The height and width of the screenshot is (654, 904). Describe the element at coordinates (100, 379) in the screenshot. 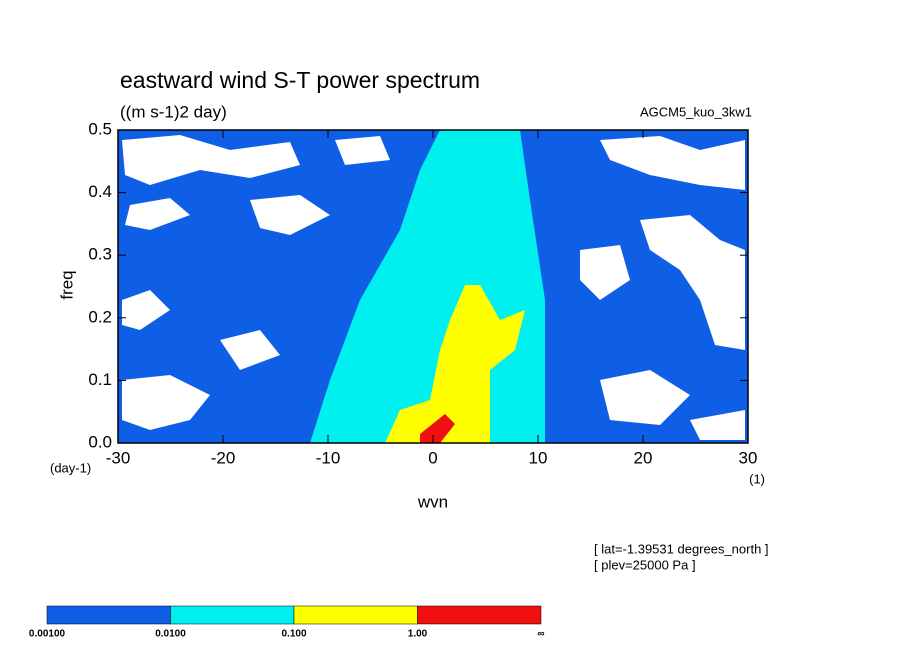

I see `y-tick-label: 0.1` at that location.